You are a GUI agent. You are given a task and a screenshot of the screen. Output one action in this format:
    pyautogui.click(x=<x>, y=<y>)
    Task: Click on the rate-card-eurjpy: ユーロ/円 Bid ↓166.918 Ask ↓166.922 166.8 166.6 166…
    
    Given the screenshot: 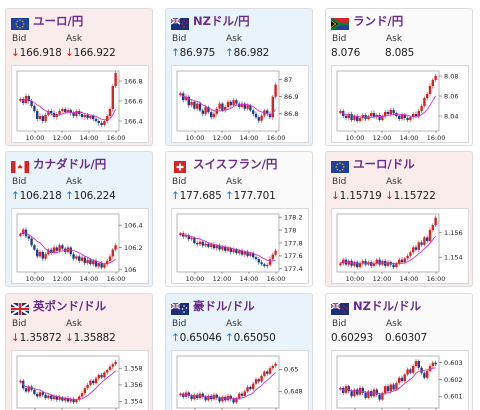 What is the action you would take?
    pyautogui.click(x=79, y=77)
    